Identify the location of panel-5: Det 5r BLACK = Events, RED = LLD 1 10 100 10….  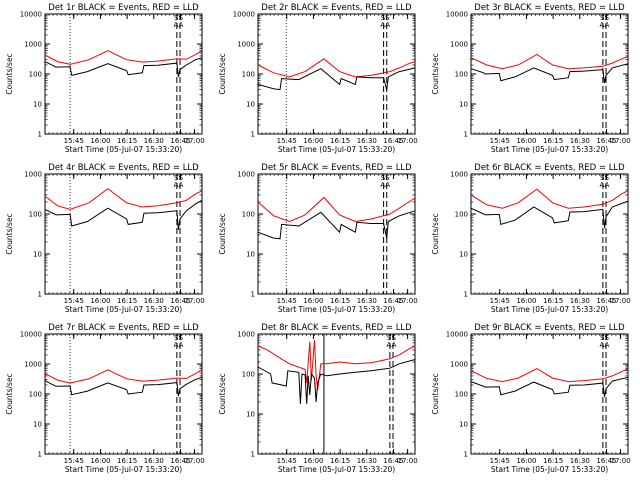
(318, 238).